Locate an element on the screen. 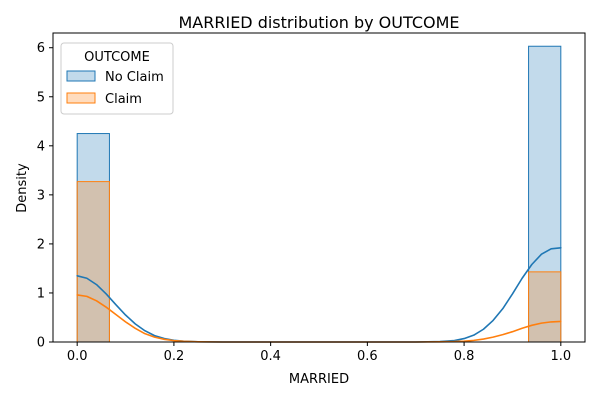 The height and width of the screenshot is (400, 600). legend-swatch-no-claim is located at coordinates (81, 76).